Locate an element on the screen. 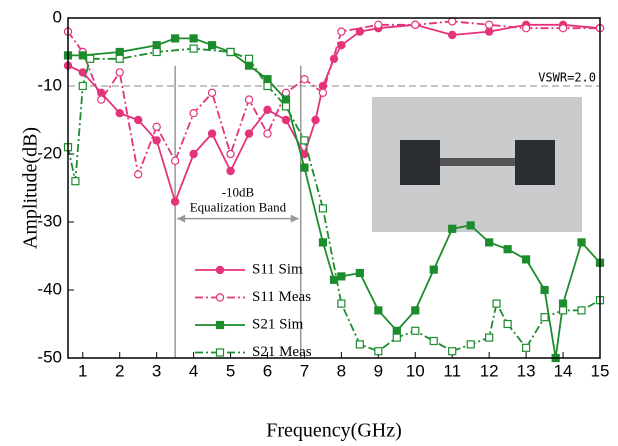 This screenshot has height=446, width=618. x-tick-label: 8 is located at coordinates (341, 370).